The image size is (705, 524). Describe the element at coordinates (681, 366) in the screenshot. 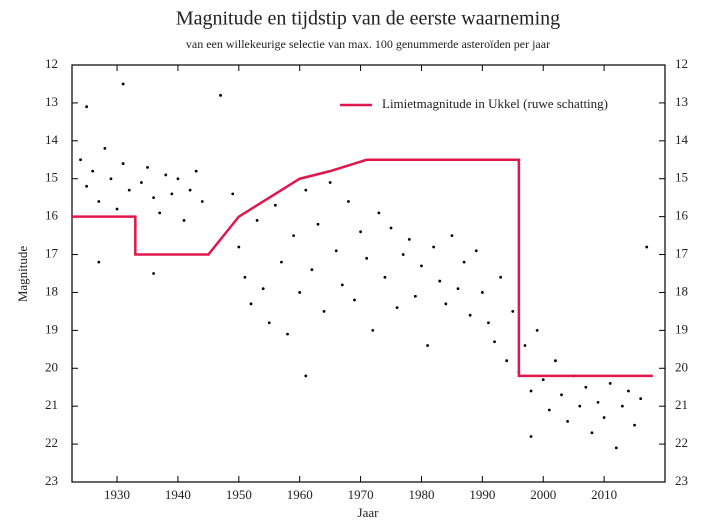

I see `y2-tick-label: 20` at that location.